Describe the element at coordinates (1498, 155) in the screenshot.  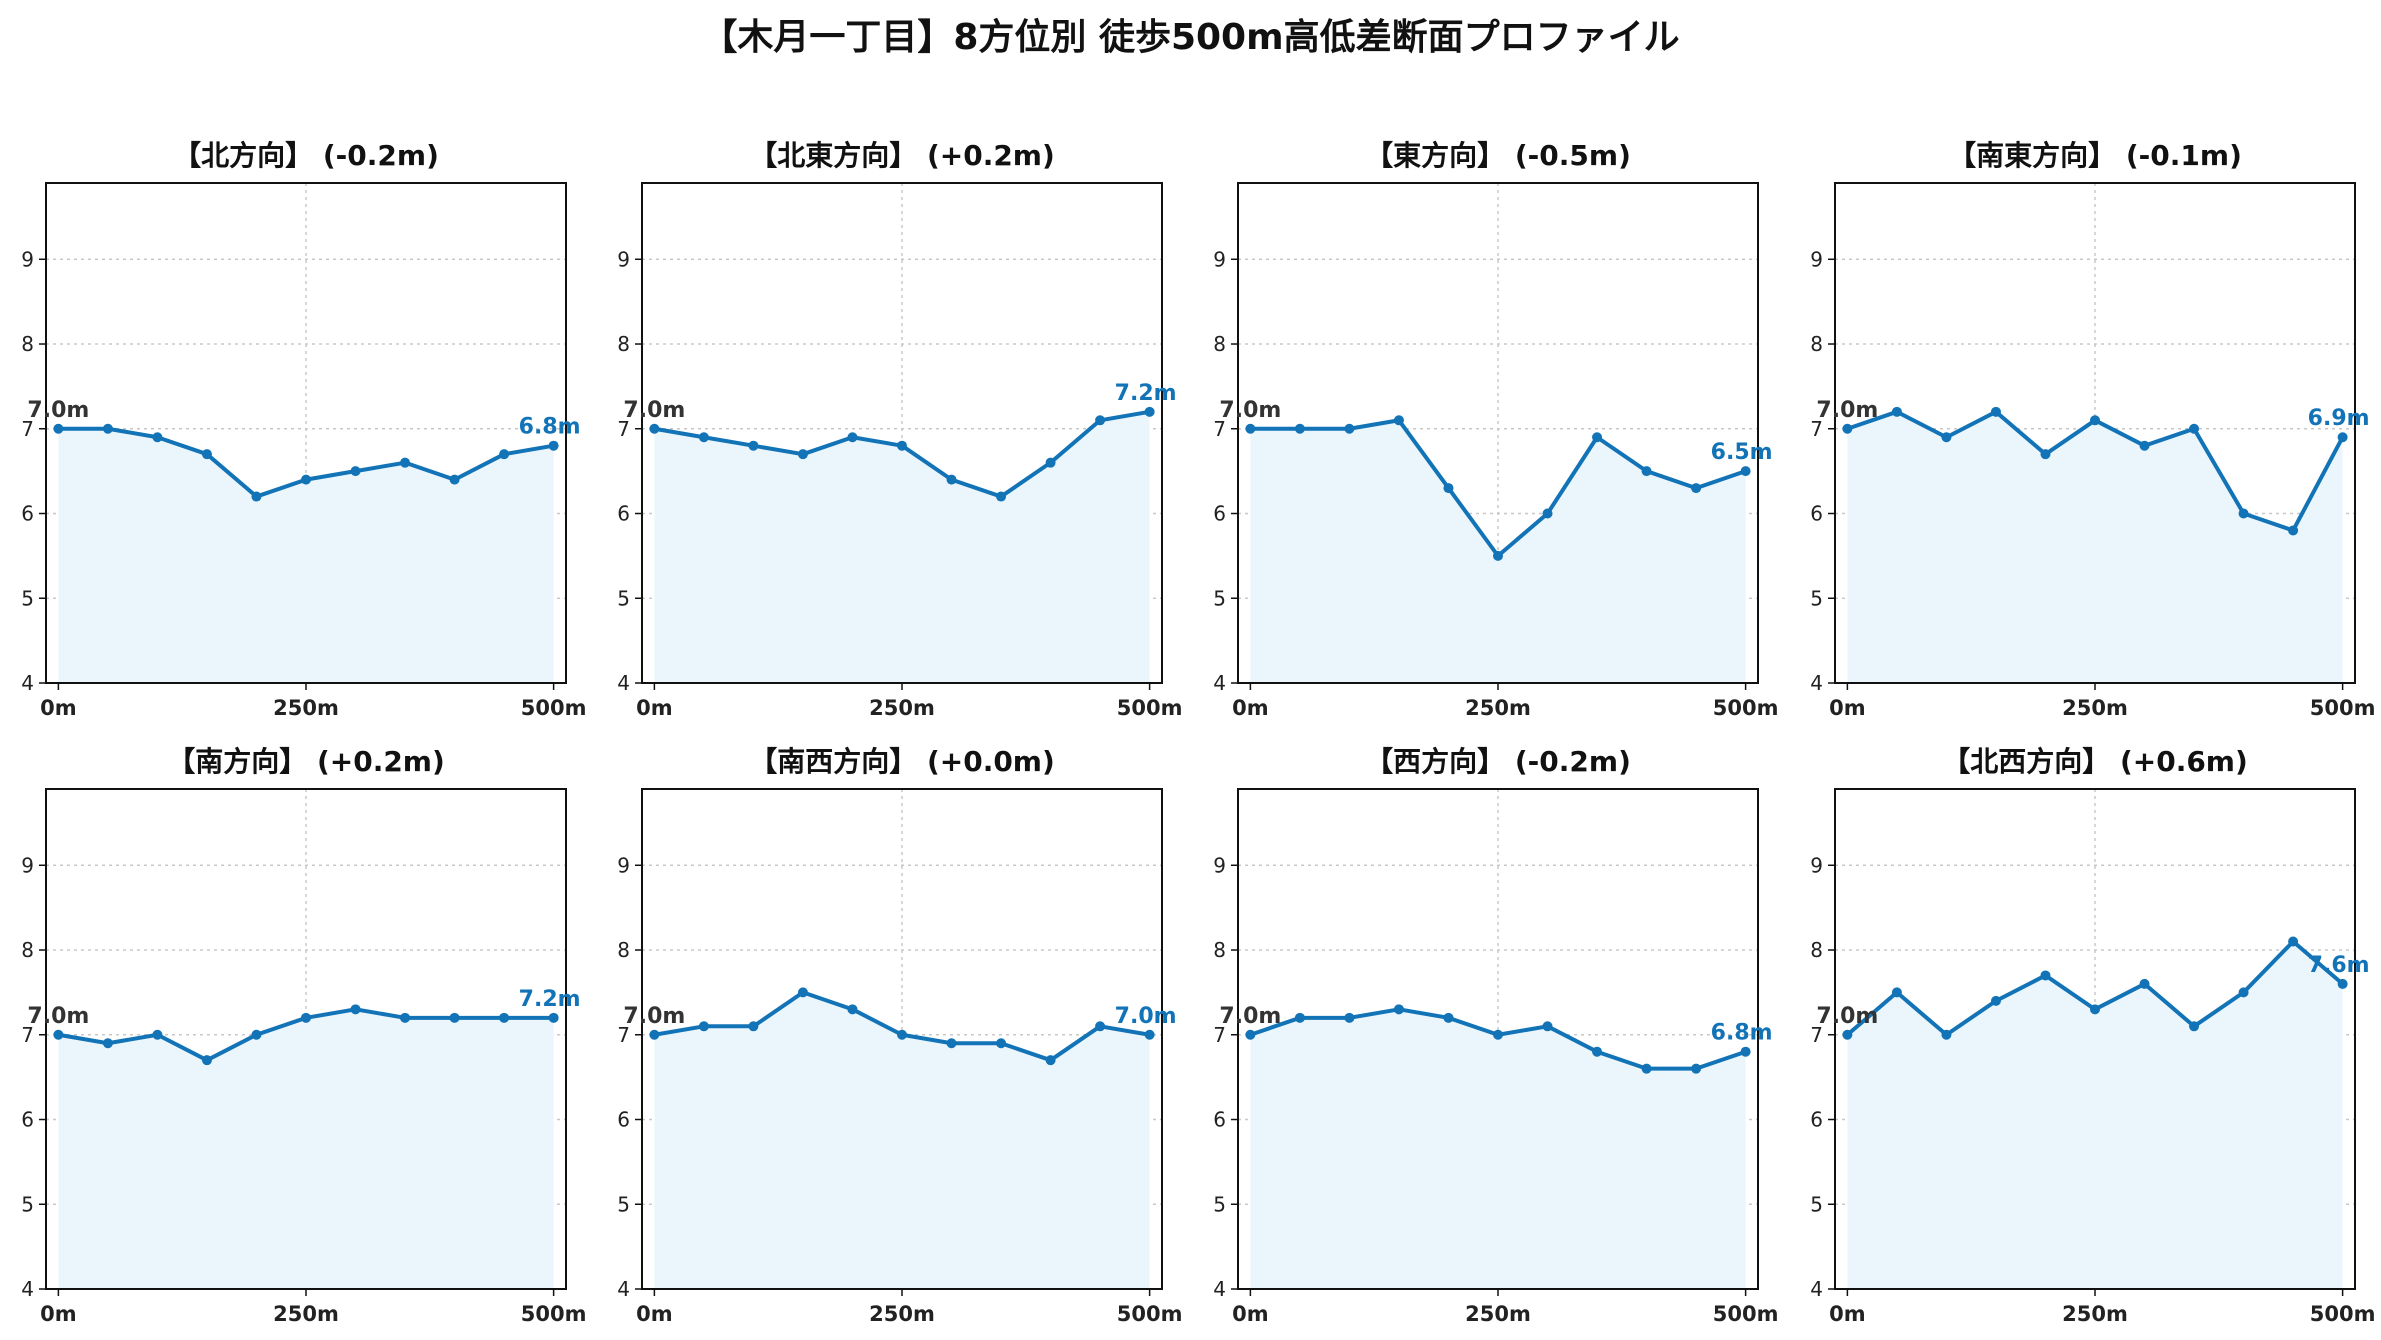
I see `panel-title: 【東方向】 (-0.5m)` at that location.